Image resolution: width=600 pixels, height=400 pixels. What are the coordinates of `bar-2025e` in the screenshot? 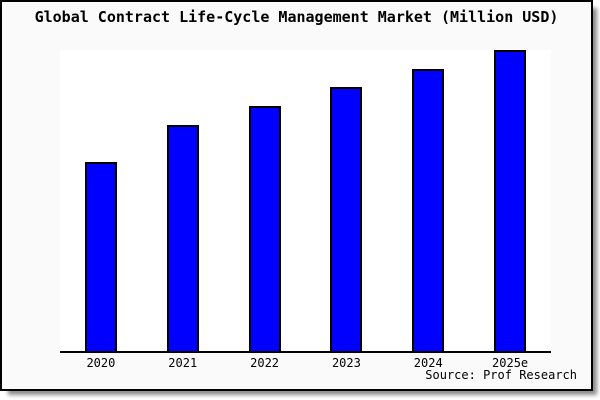 It's located at (510, 200).